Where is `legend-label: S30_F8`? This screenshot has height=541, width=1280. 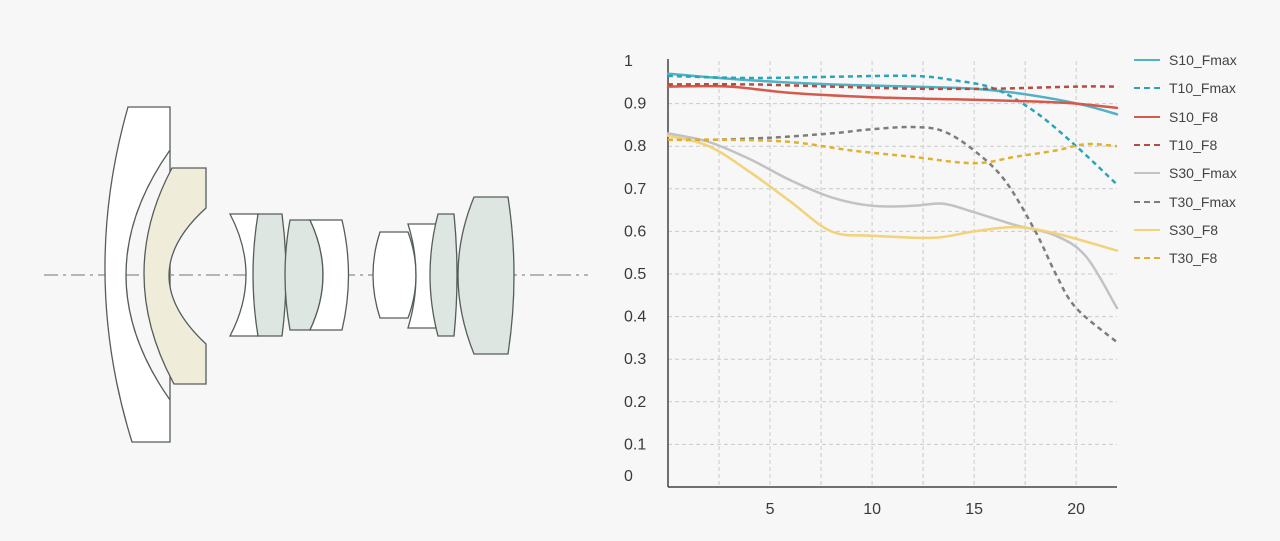 legend-label: S30_F8 is located at coordinates (1194, 229).